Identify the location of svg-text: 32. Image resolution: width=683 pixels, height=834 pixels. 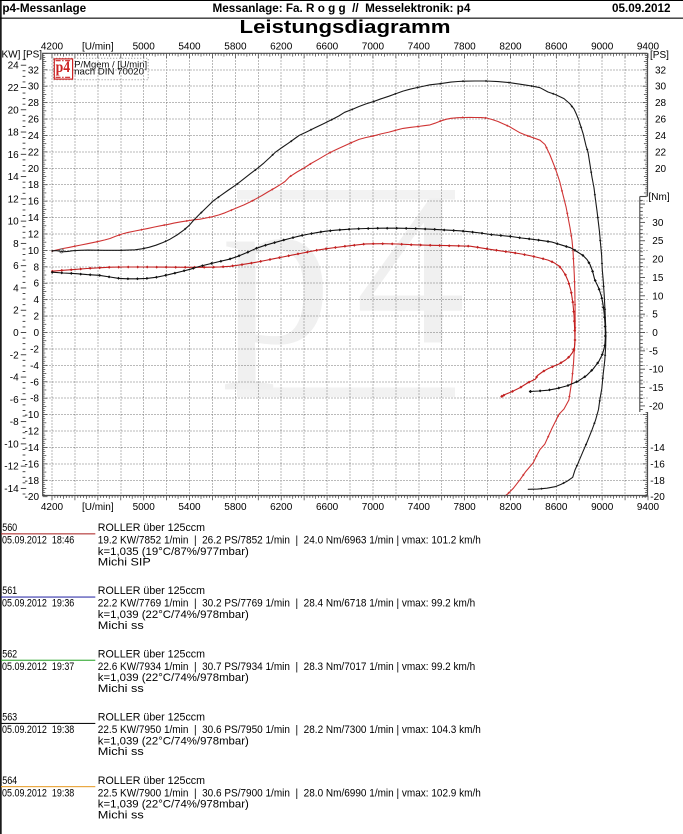
(34, 70).